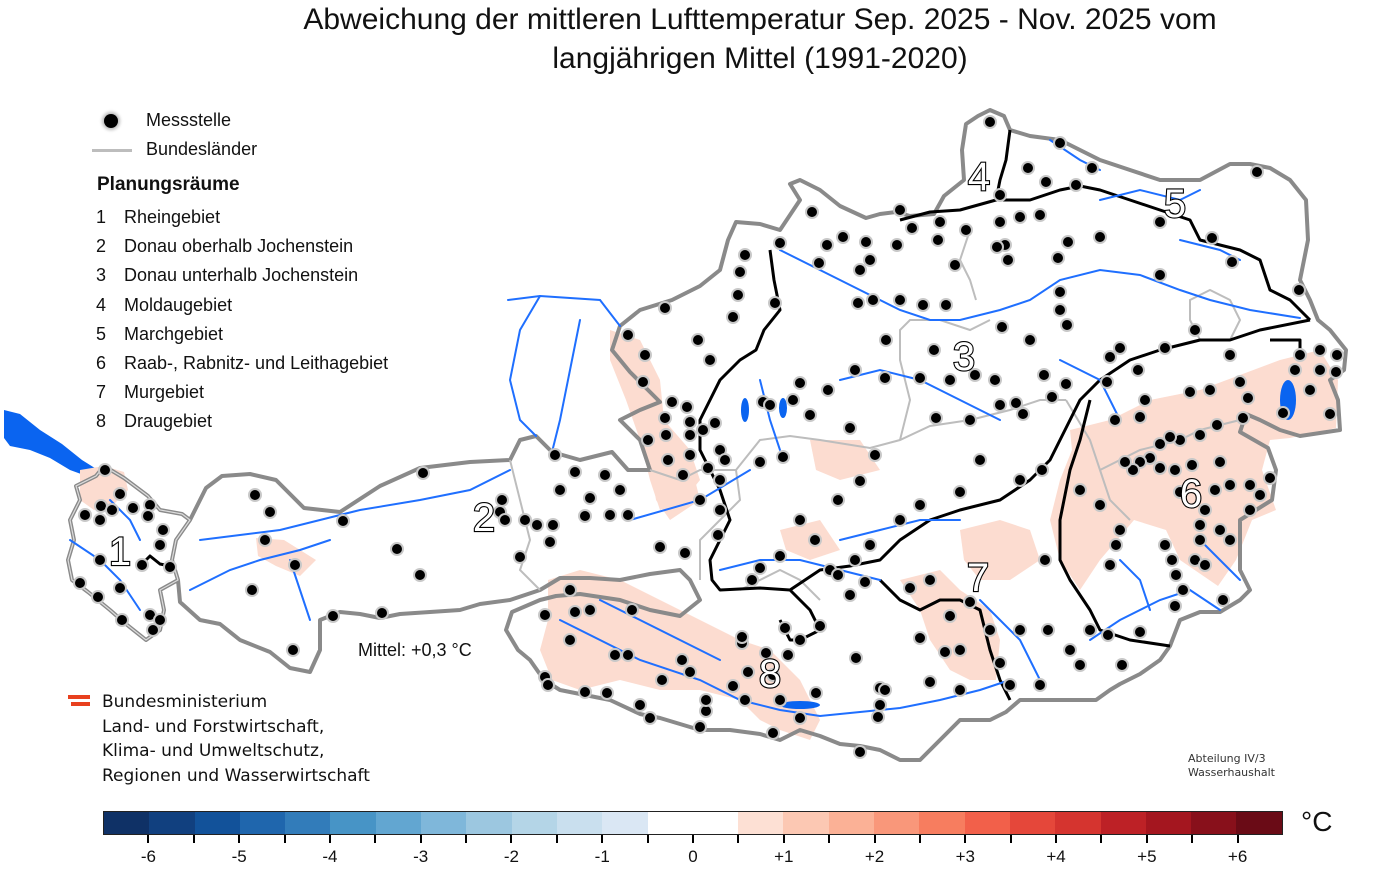  Describe the element at coordinates (415, 650) in the screenshot. I see `mean-annotation: Mittel: +0,3 °C` at that location.